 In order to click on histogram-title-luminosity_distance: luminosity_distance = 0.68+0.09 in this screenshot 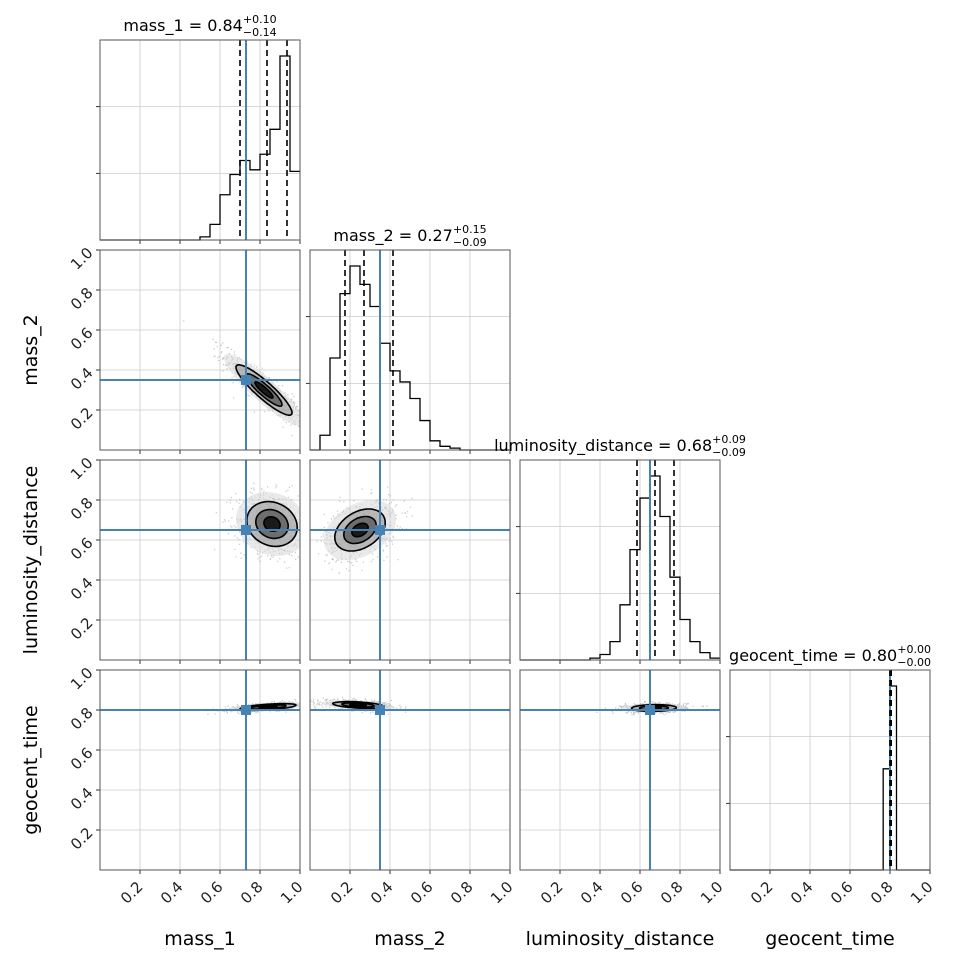, I will do `click(620, 444)`.